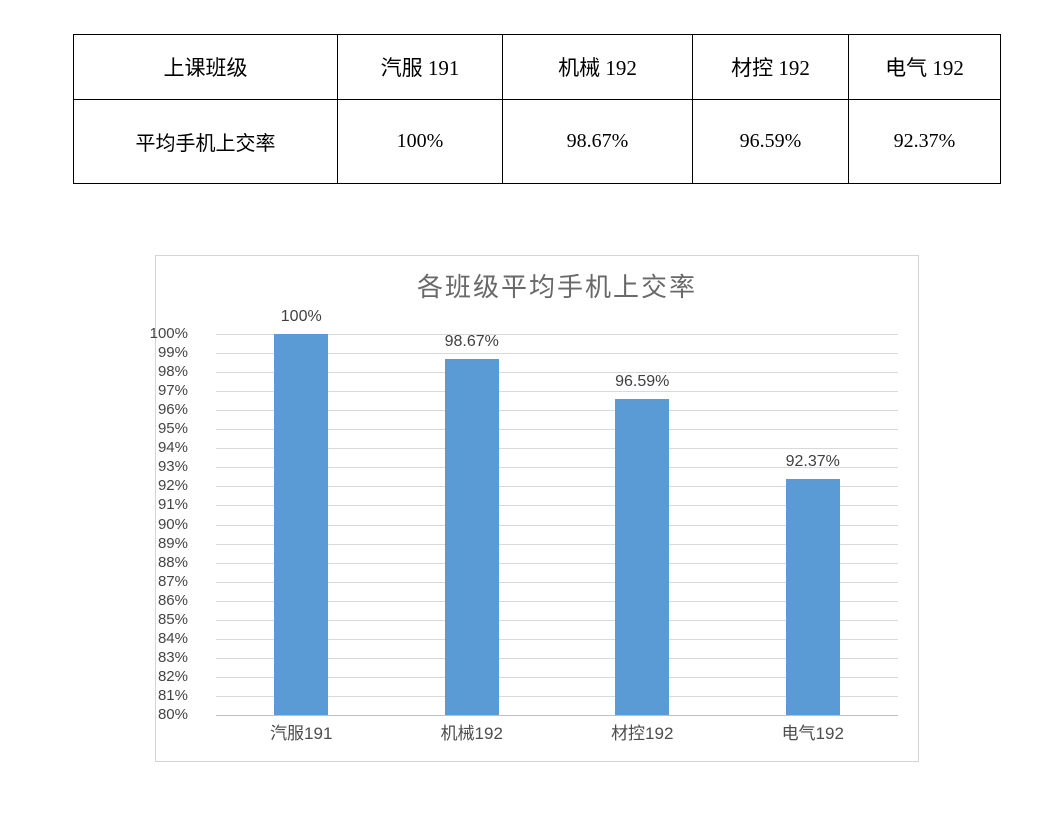 Image resolution: width=1048 pixels, height=825 pixels. What do you see at coordinates (172, 524) in the screenshot?
I see `y-tick-label: 90%` at bounding box center [172, 524].